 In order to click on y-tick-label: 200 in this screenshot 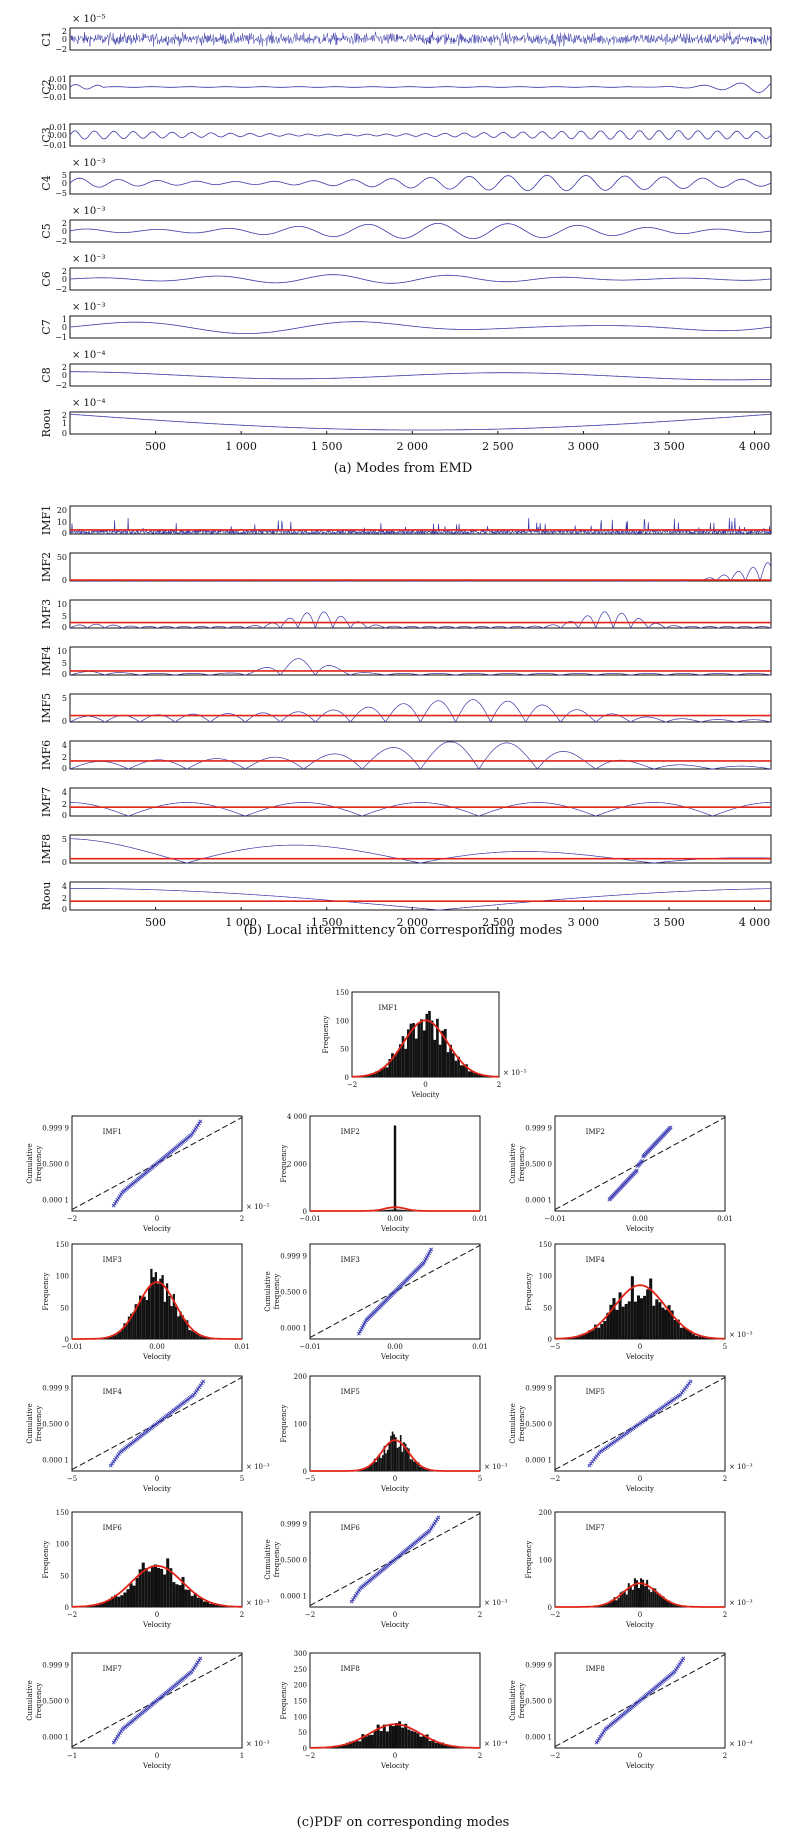, I will do `click(300, 1686)`.